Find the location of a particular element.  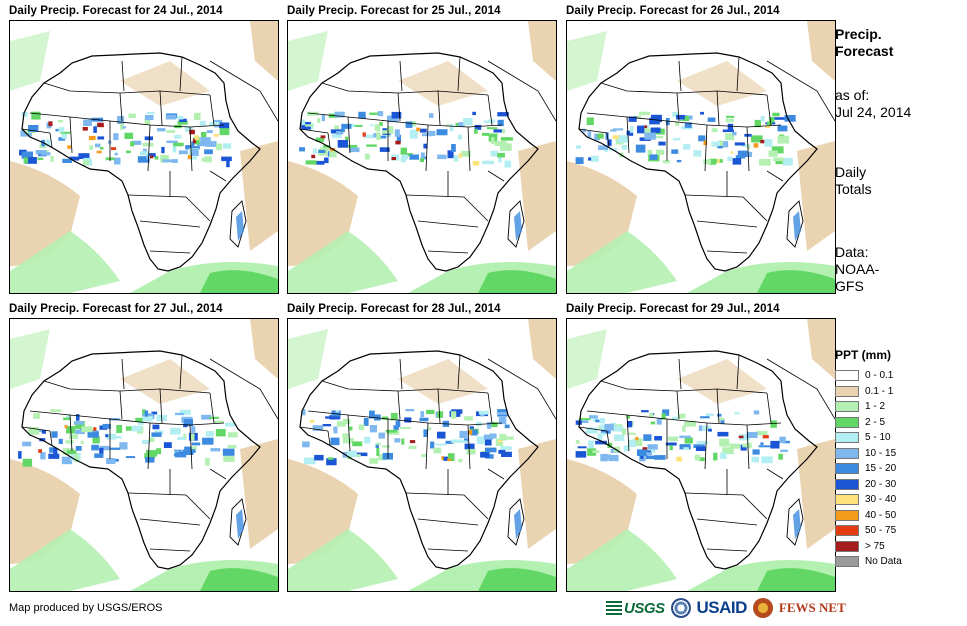

legend-label: 0.1 - 1 is located at coordinates (879, 391).